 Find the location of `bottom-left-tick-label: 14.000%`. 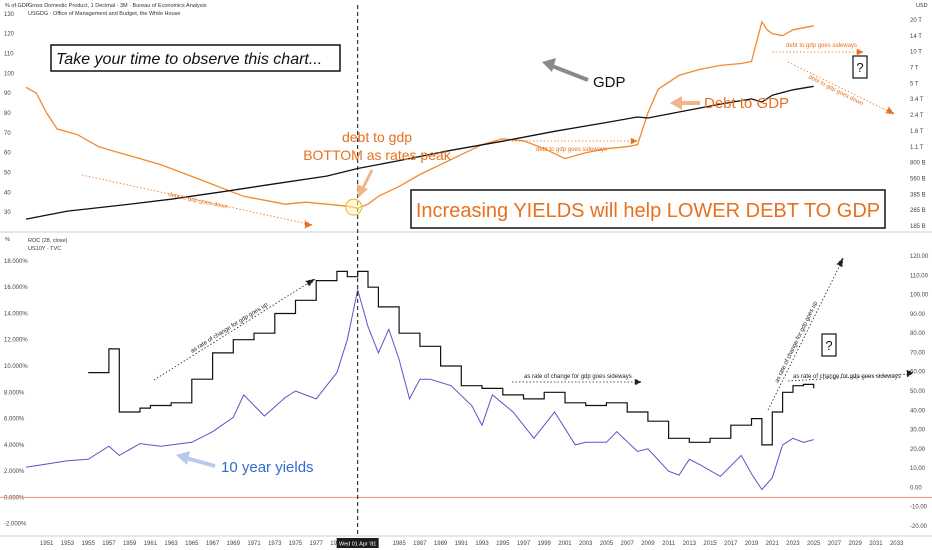

bottom-left-tick-label: 14.000% is located at coordinates (16, 314).